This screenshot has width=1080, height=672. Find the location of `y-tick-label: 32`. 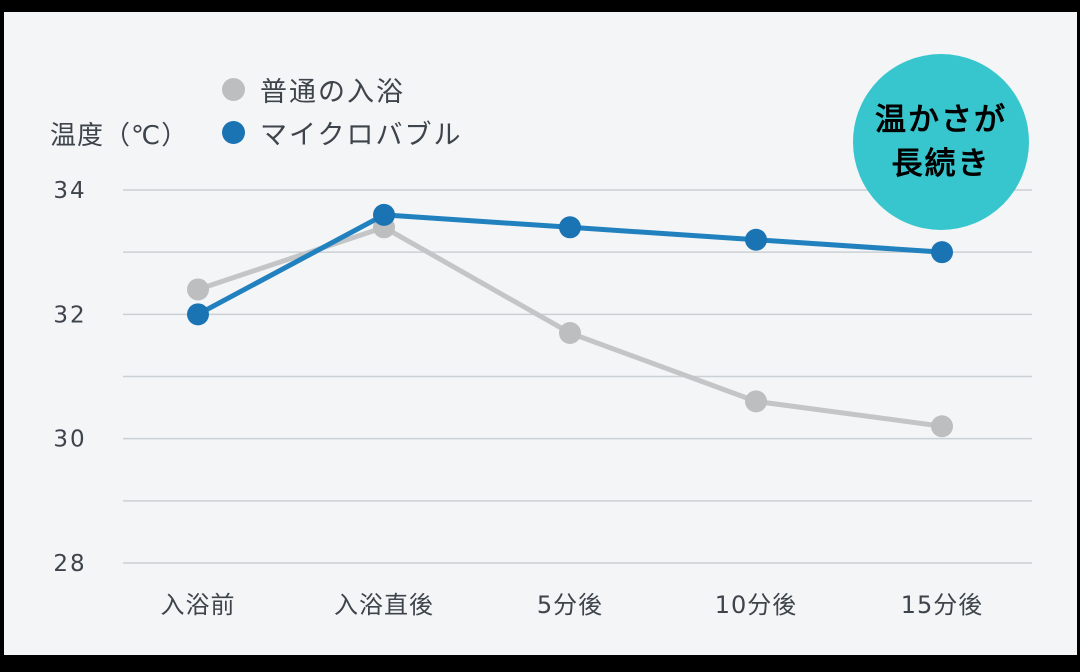

y-tick-label: 32 is located at coordinates (69, 315).